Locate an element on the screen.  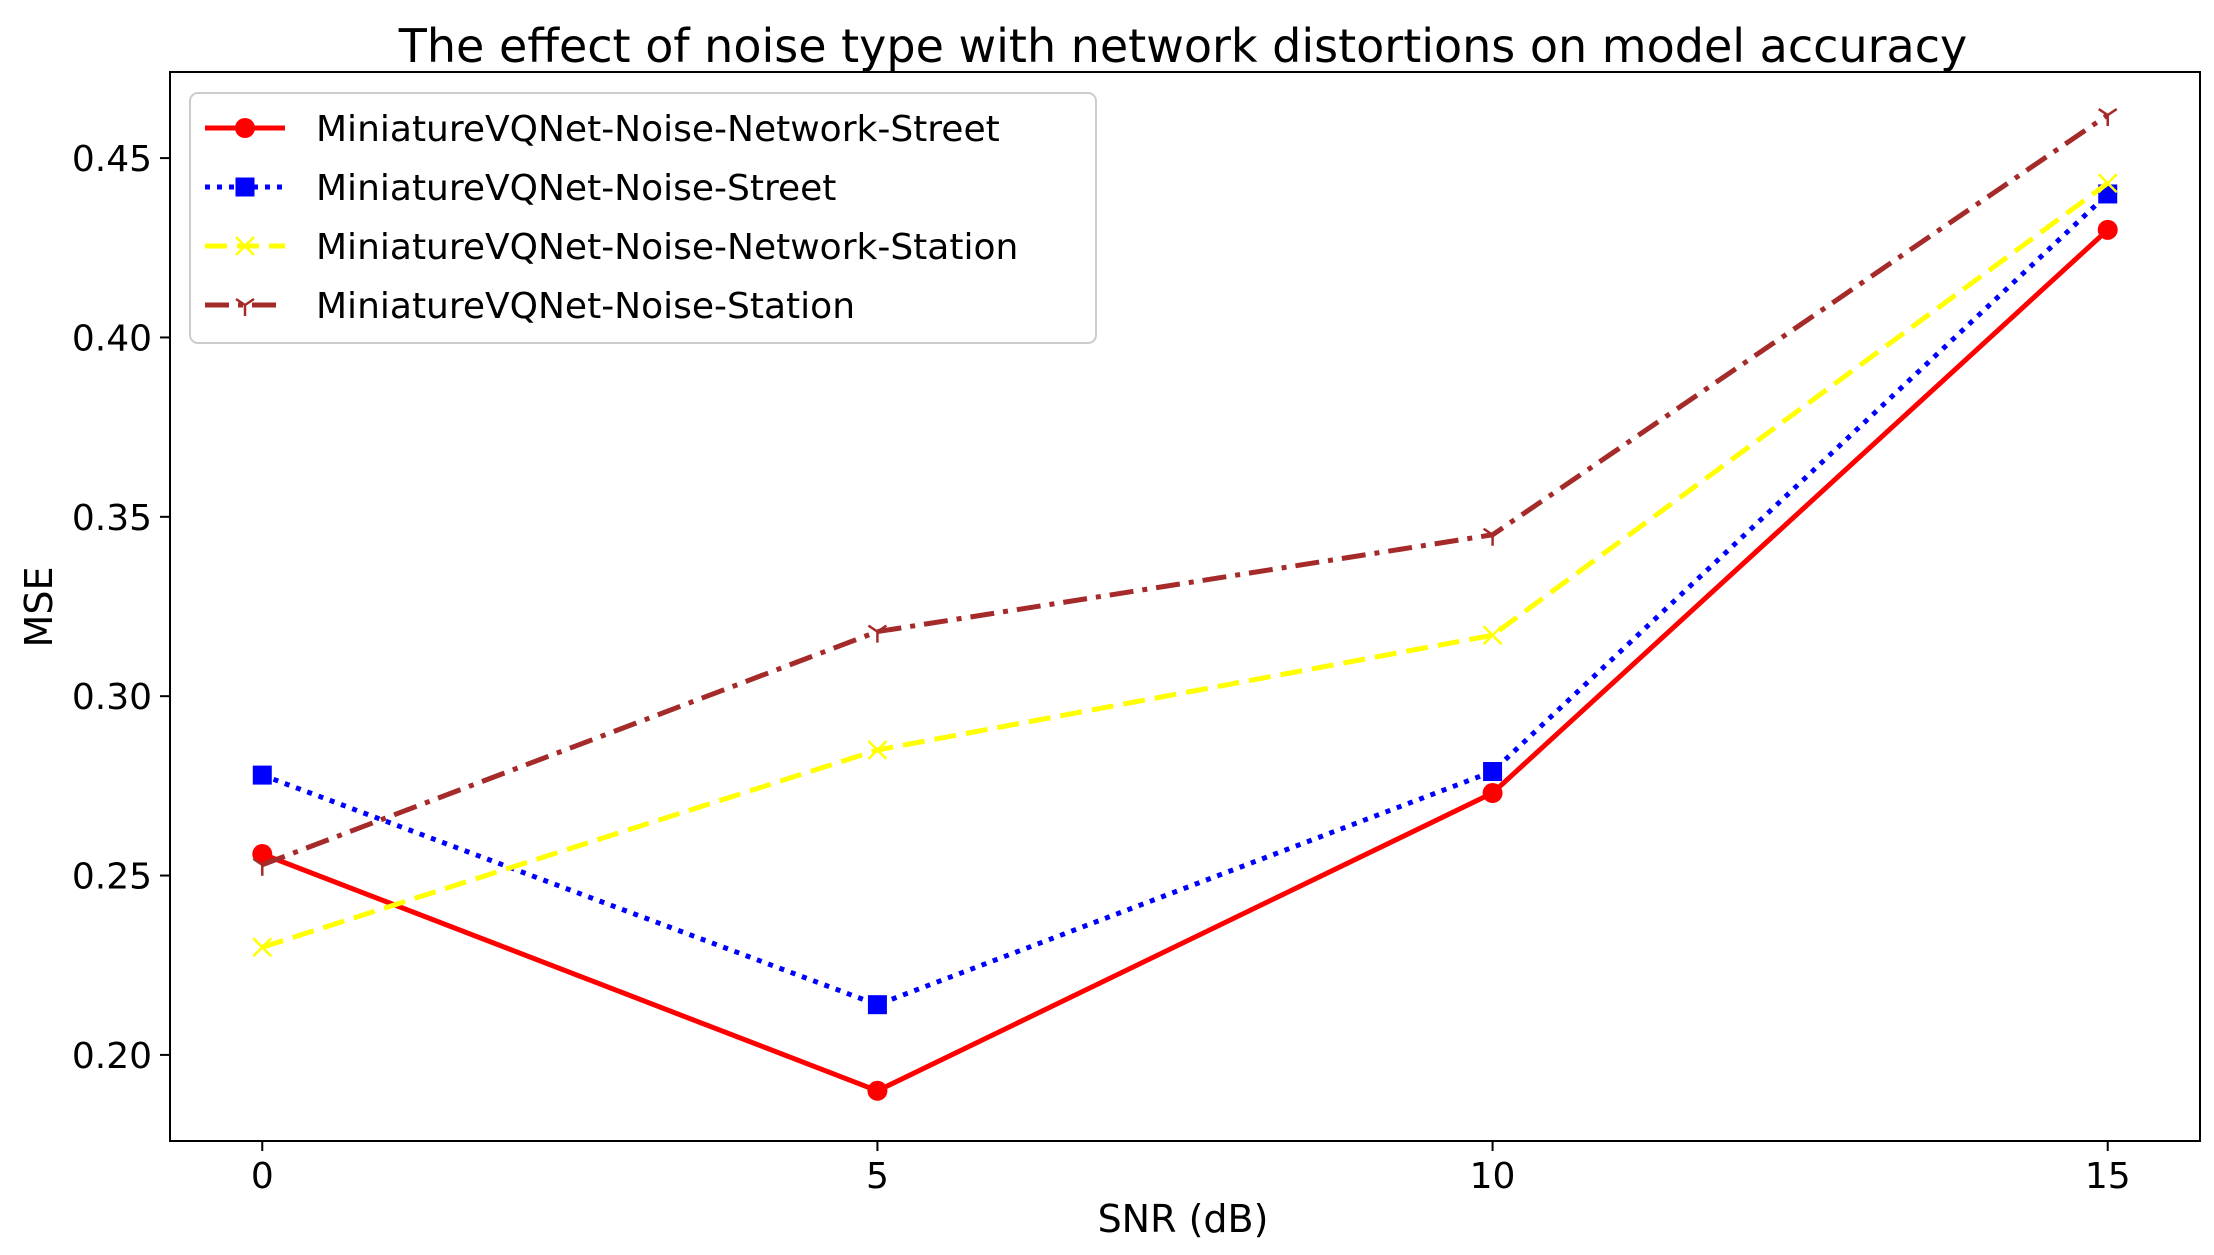
legend-item: MiniatureVQNet-Noise-Station is located at coordinates (530, 306).